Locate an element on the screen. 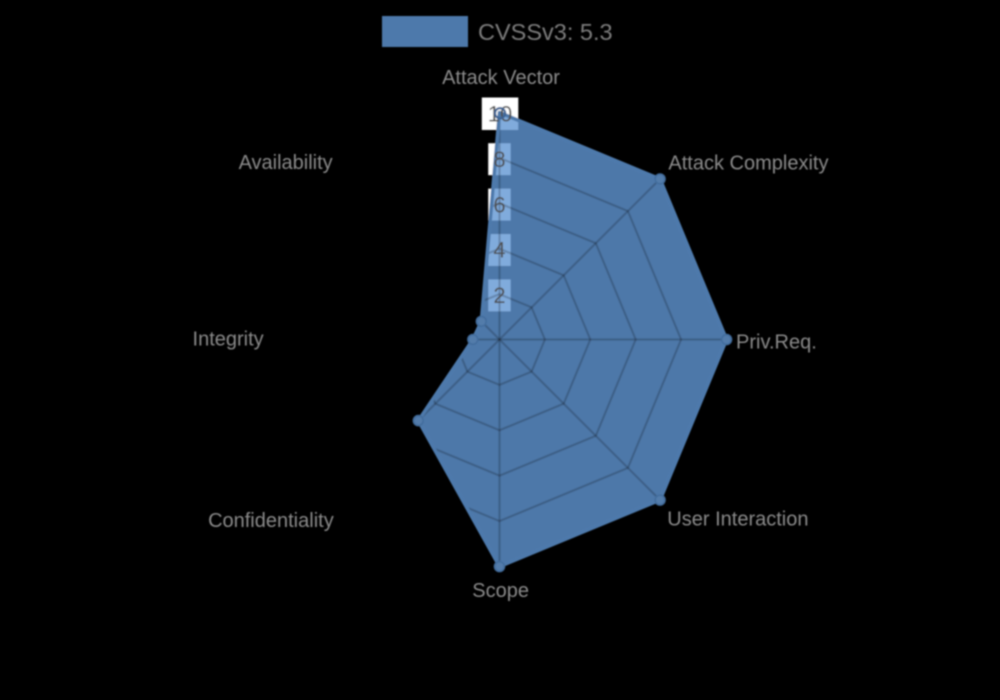 Image resolution: width=1000 pixels, height=700 pixels. svg-text: Confidentiality is located at coordinates (271, 521).